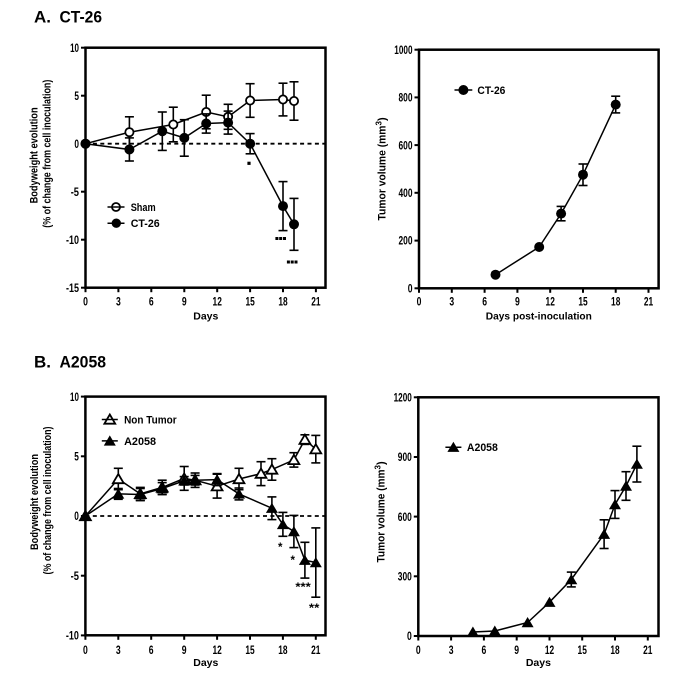 This screenshot has width=674, height=692. Describe the element at coordinates (405, 578) in the screenshot. I see `svg-text: 300` at that location.